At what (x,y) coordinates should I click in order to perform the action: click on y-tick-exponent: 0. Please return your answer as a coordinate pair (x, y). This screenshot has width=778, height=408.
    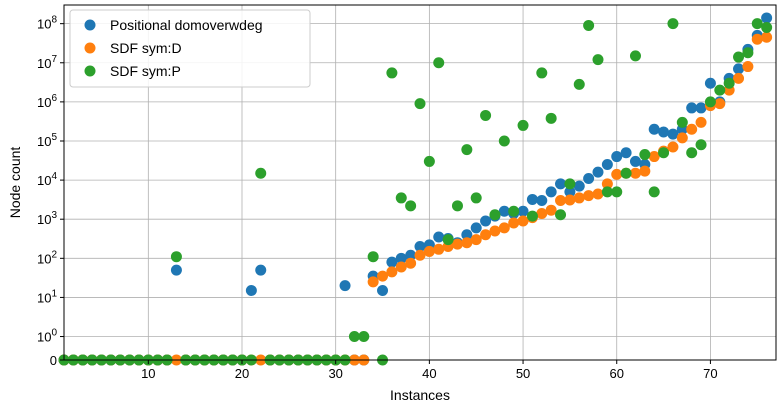
    Looking at the image, I should click on (54, 333).